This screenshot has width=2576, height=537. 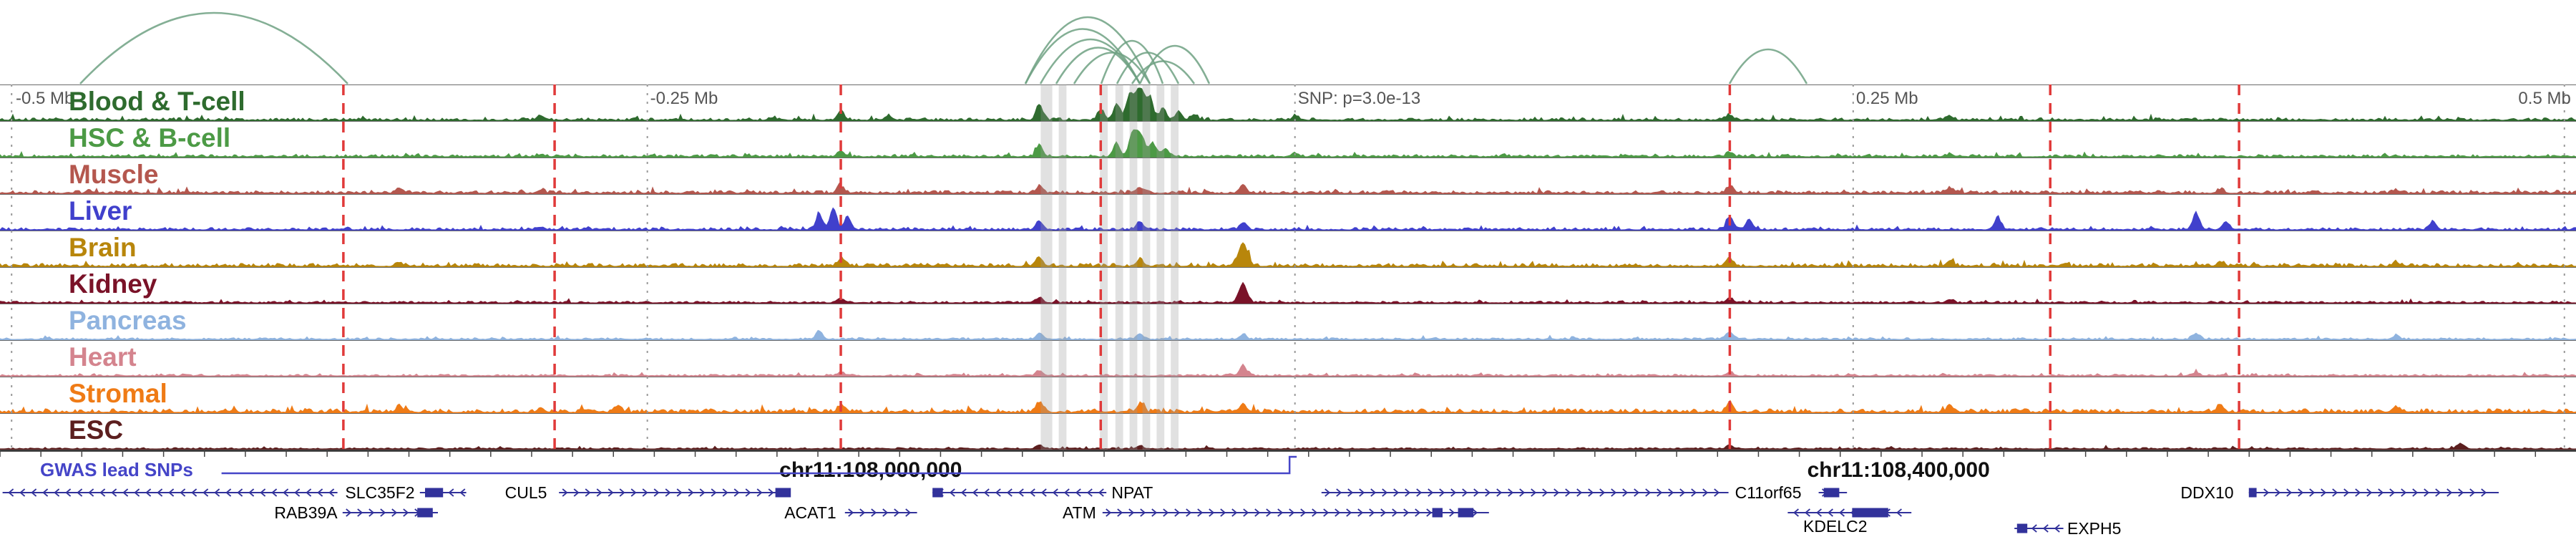 What do you see at coordinates (150, 138) in the screenshot?
I see `track-label-hsc-b-cell: HSC & B-cell` at bounding box center [150, 138].